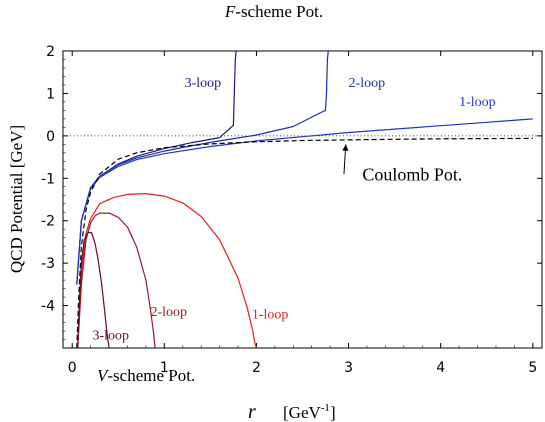  I want to click on y-tick-label: -3, so click(48, 264).